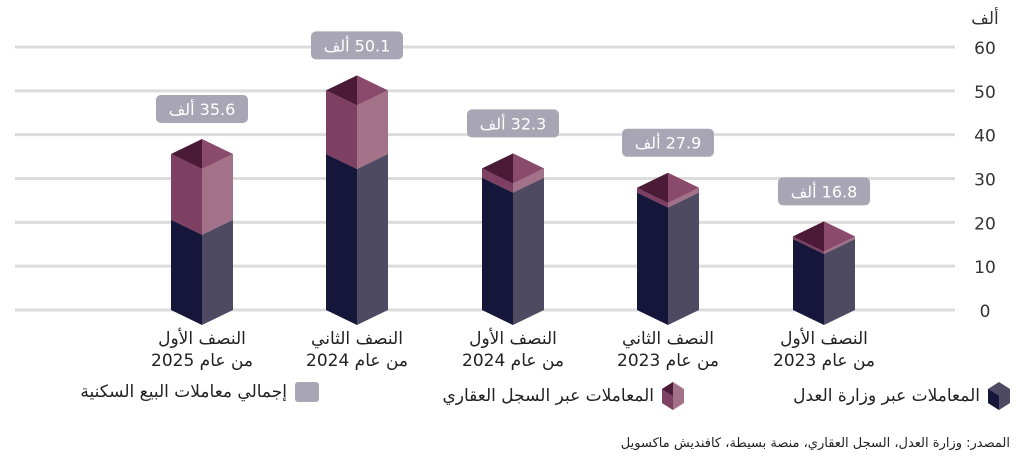 The height and width of the screenshot is (465, 1024). I want to click on y-tick-label: 0, so click(985, 312).